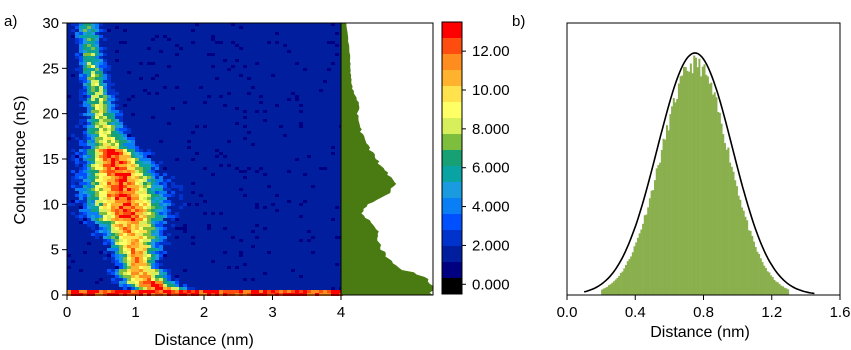  I want to click on x-tick-label: 0.4, so click(635, 312).